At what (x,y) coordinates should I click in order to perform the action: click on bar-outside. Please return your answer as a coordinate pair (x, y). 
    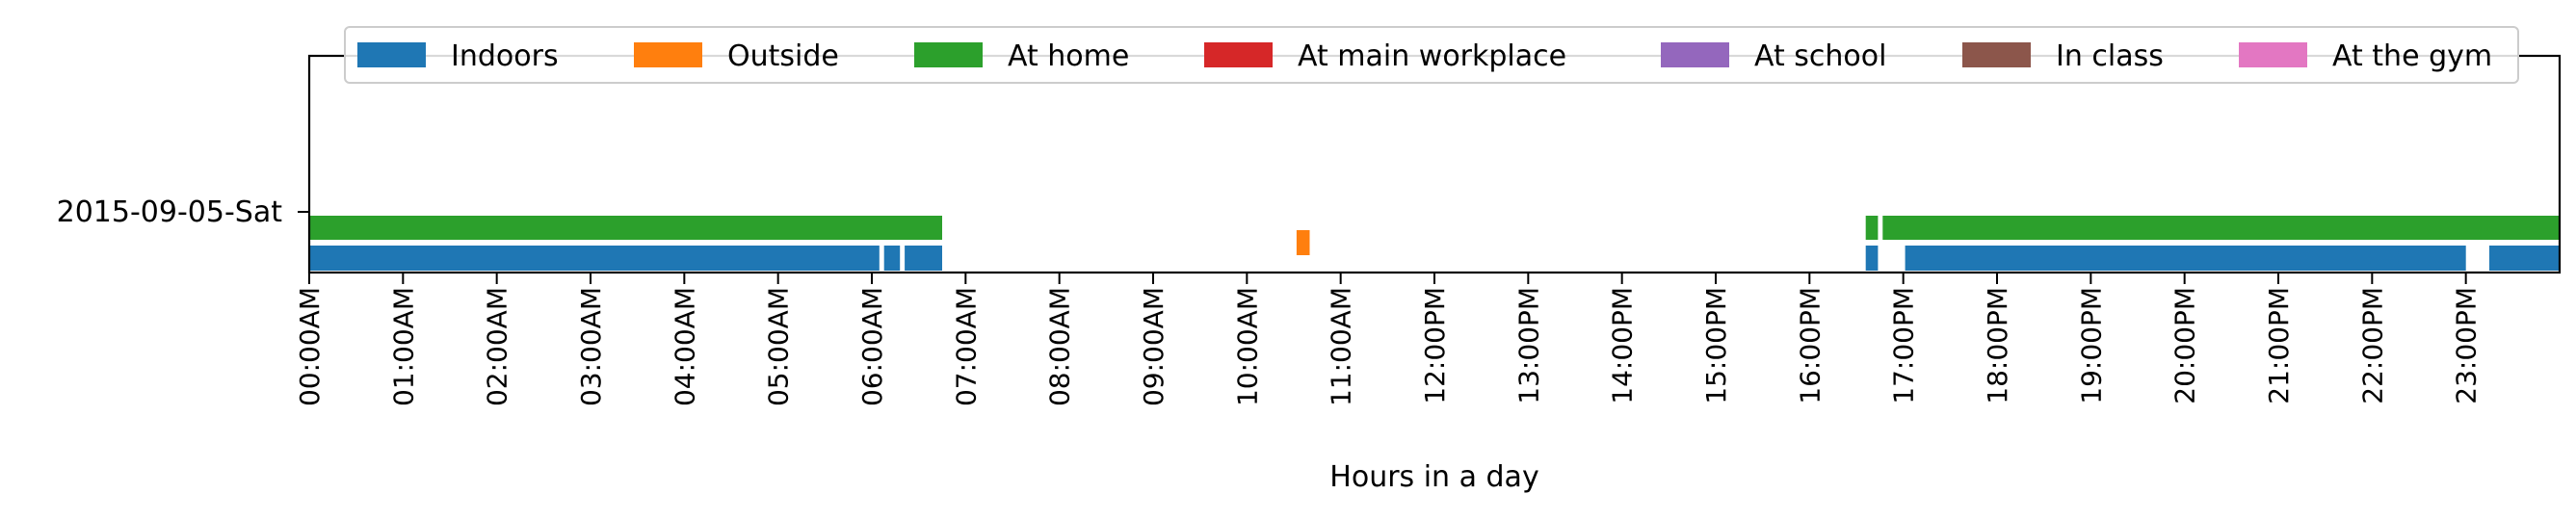
    Looking at the image, I should click on (1303, 242).